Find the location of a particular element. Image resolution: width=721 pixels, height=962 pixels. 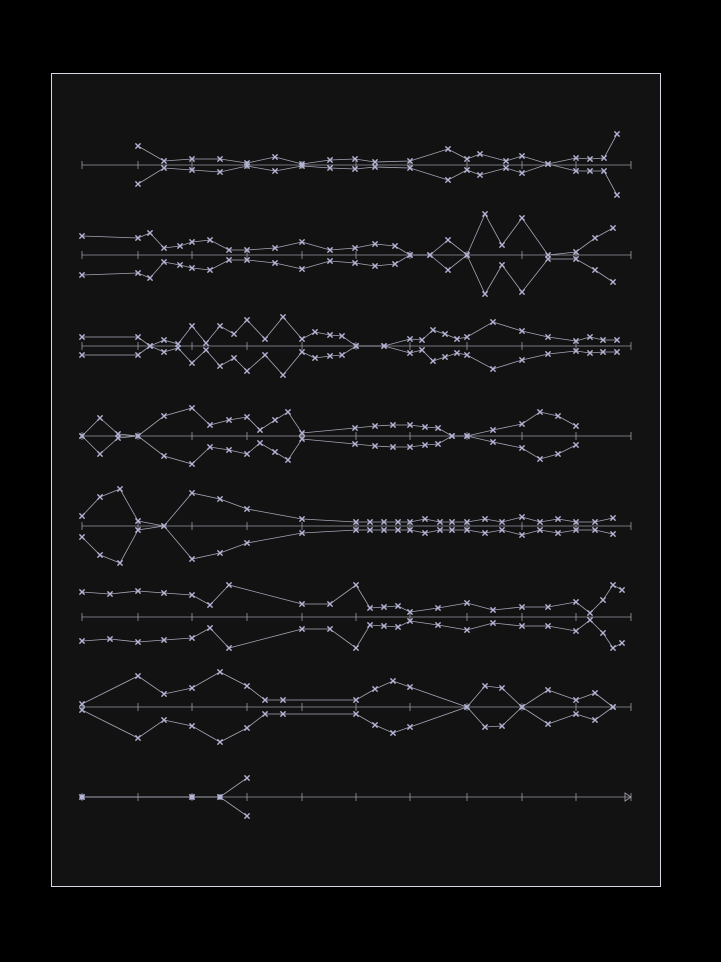

node-dot-icon is located at coordinates (192, 797).